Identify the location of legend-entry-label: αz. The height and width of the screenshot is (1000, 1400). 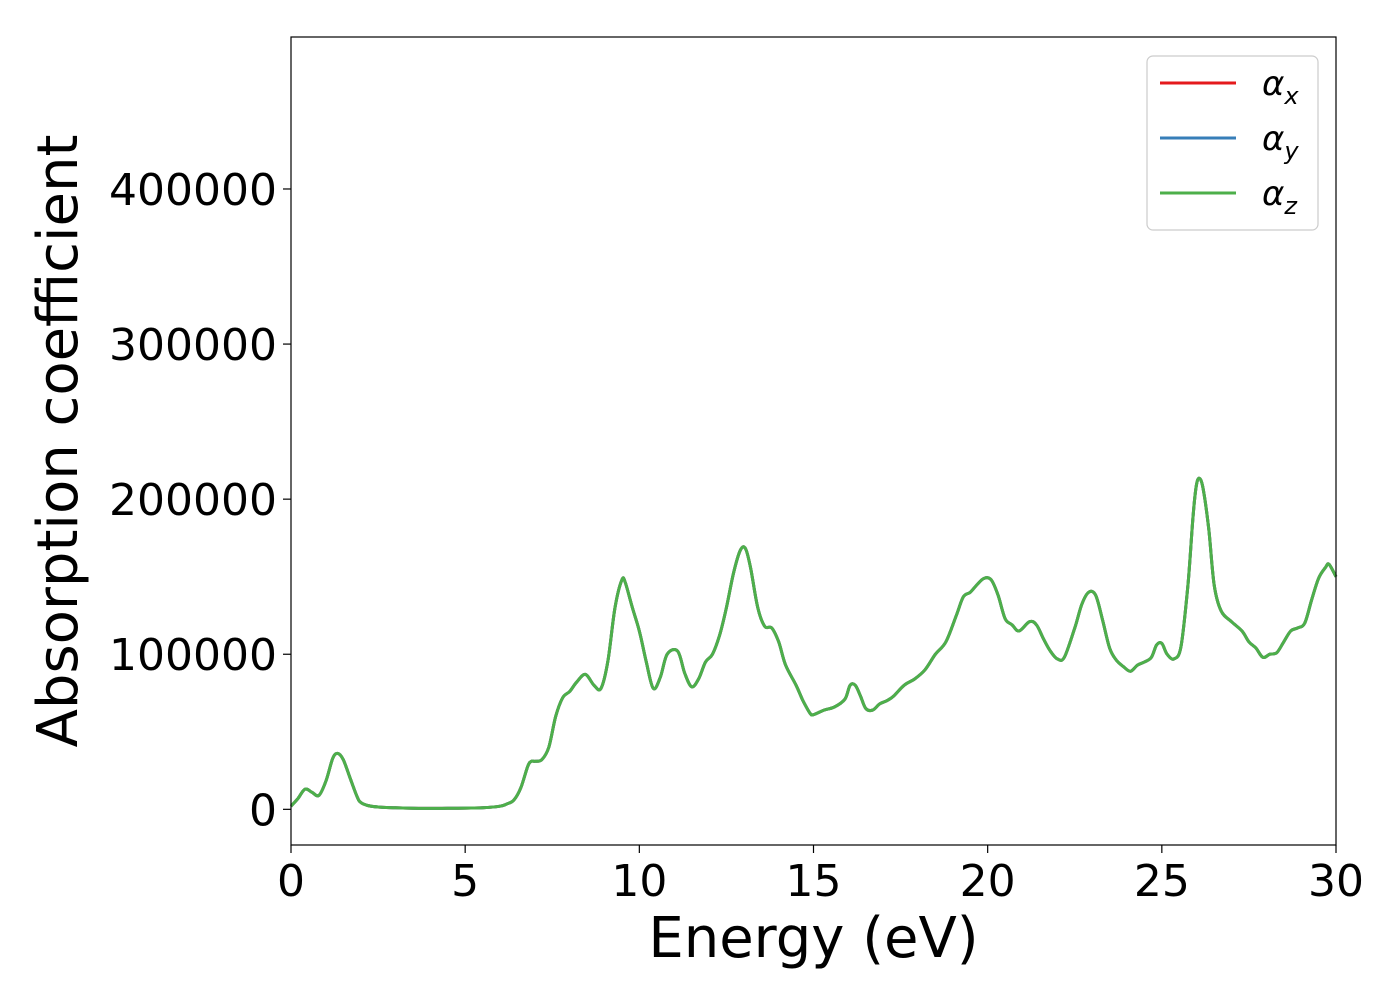
(1280, 197).